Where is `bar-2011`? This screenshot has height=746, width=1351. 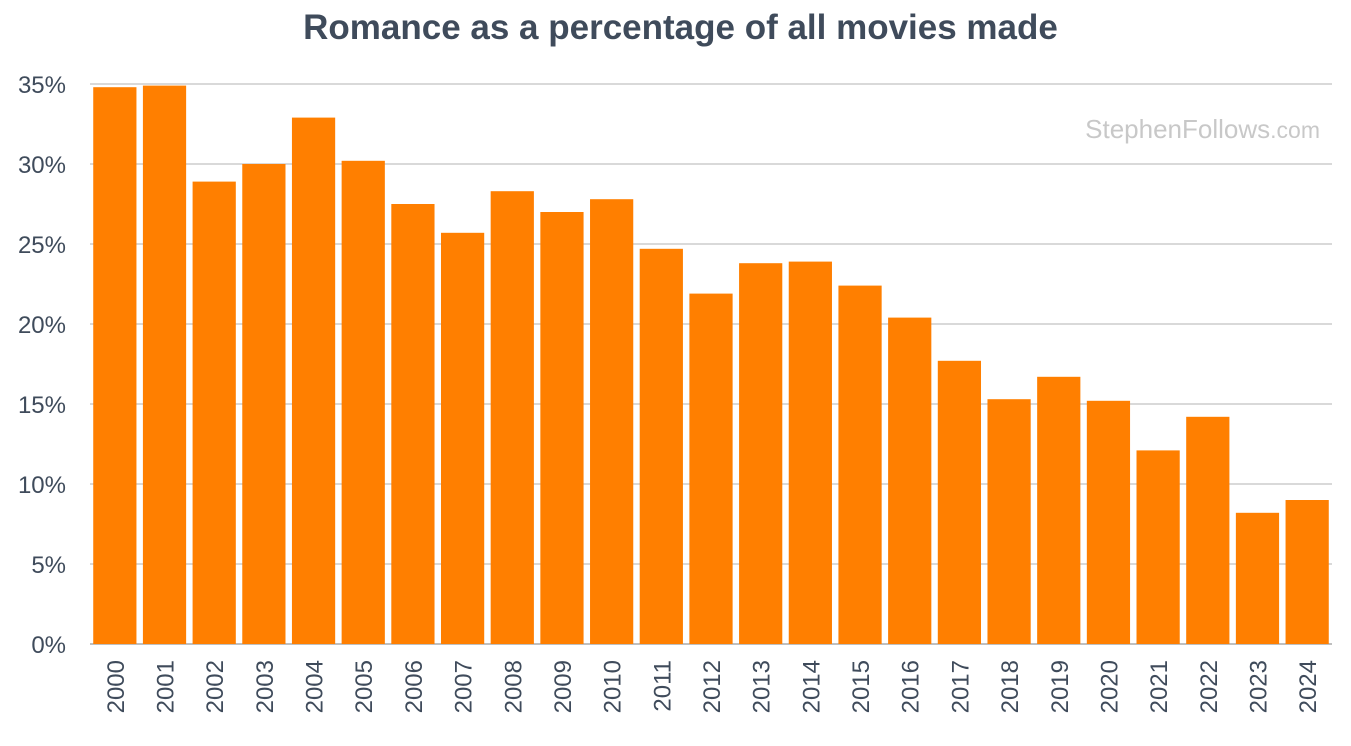
bar-2011 is located at coordinates (661, 446).